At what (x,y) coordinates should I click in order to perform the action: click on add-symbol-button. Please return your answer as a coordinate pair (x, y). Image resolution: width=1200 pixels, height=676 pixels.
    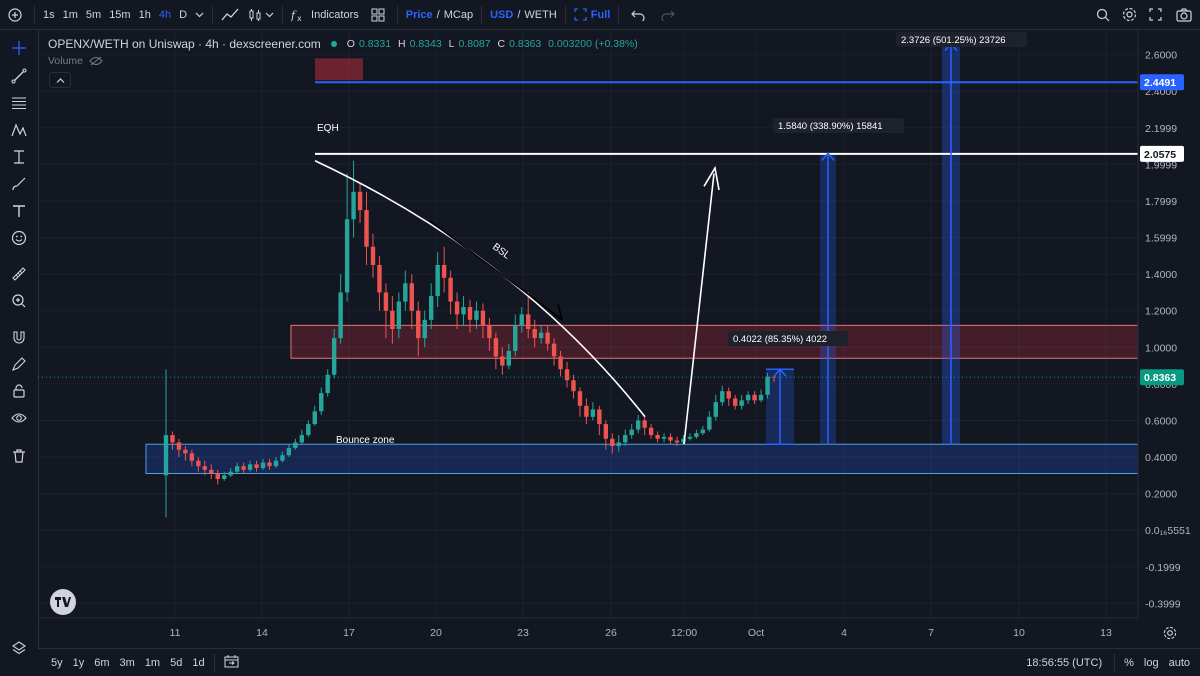
    Looking at the image, I should click on (15, 14).